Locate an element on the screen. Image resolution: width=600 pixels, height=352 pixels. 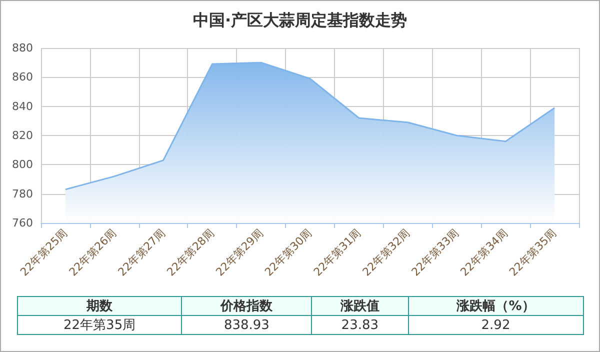
text: 涨跌幅（%） is located at coordinates (496, 306).